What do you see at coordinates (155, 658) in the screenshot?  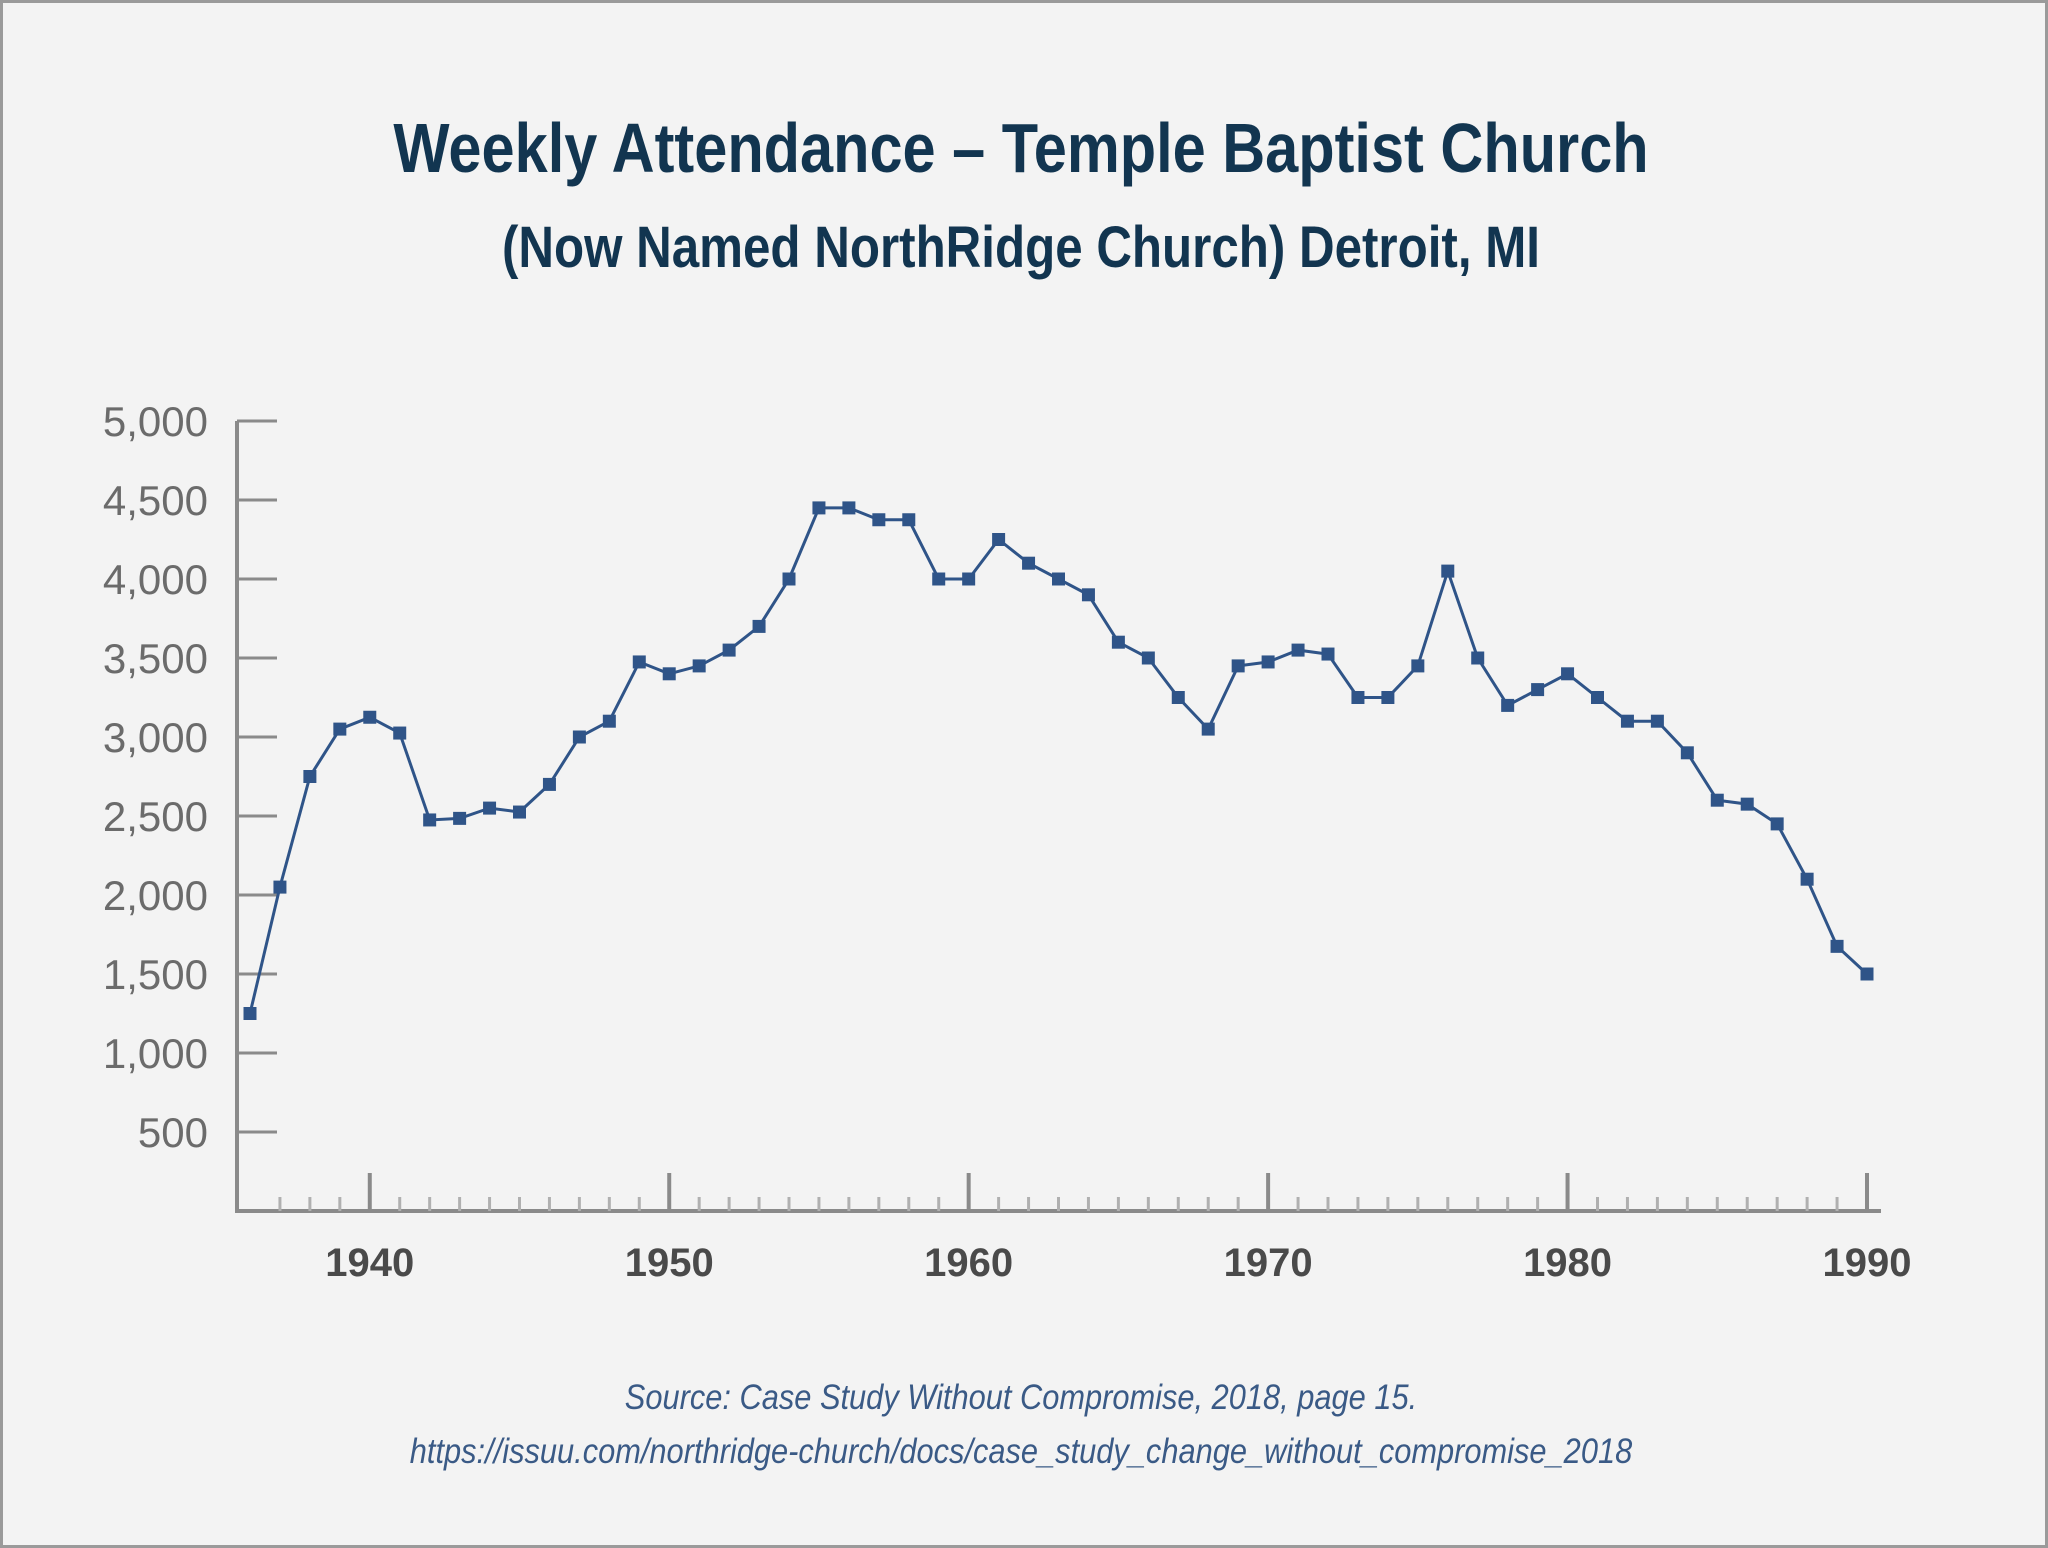 I see `y-tick-label: 3,500` at bounding box center [155, 658].